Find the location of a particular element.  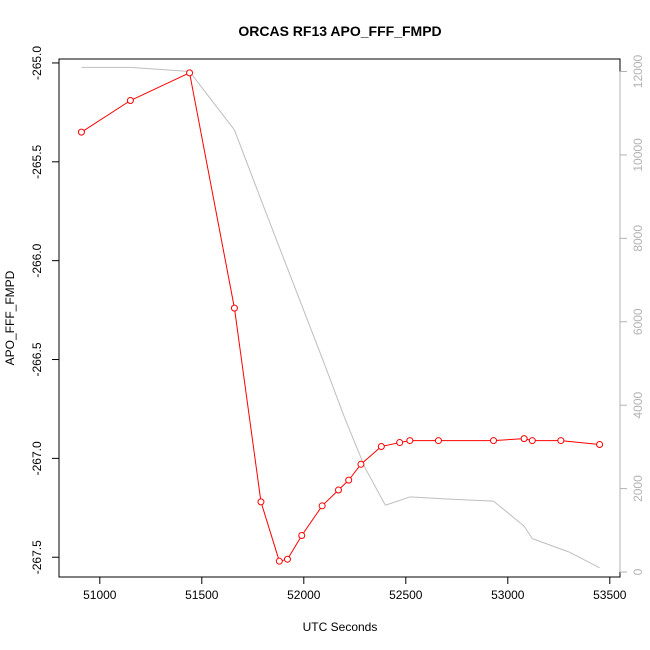

y2-tick-label: 6000 is located at coordinates (638, 321).